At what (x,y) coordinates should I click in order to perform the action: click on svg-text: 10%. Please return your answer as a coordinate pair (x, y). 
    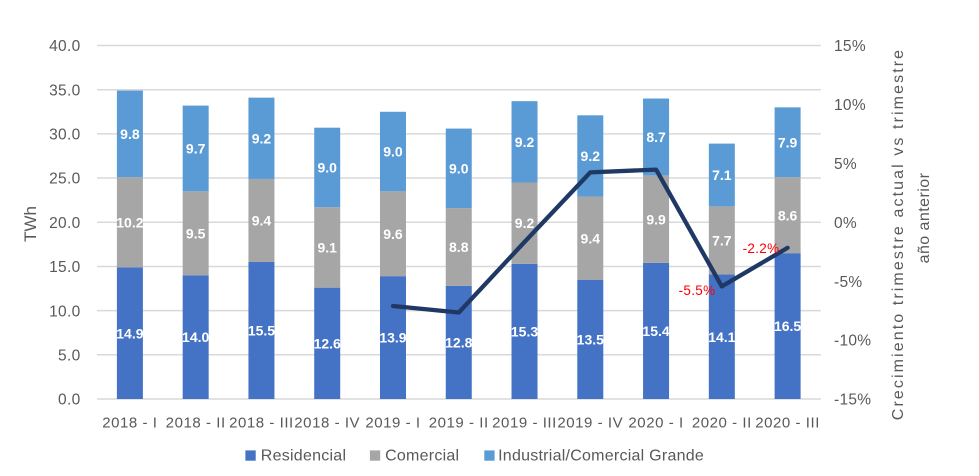
    Looking at the image, I should click on (850, 105).